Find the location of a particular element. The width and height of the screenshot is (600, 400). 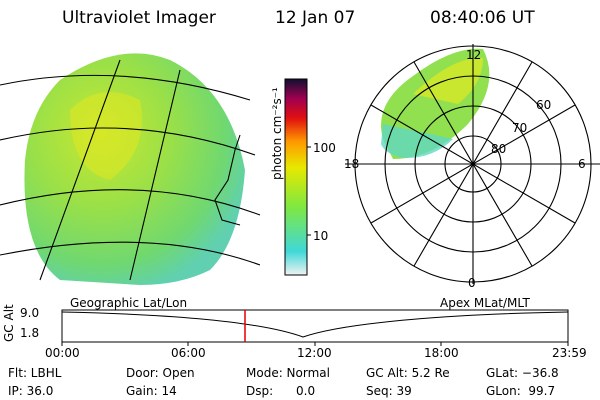

glat-status: GLat: −36.8 is located at coordinates (522, 373).